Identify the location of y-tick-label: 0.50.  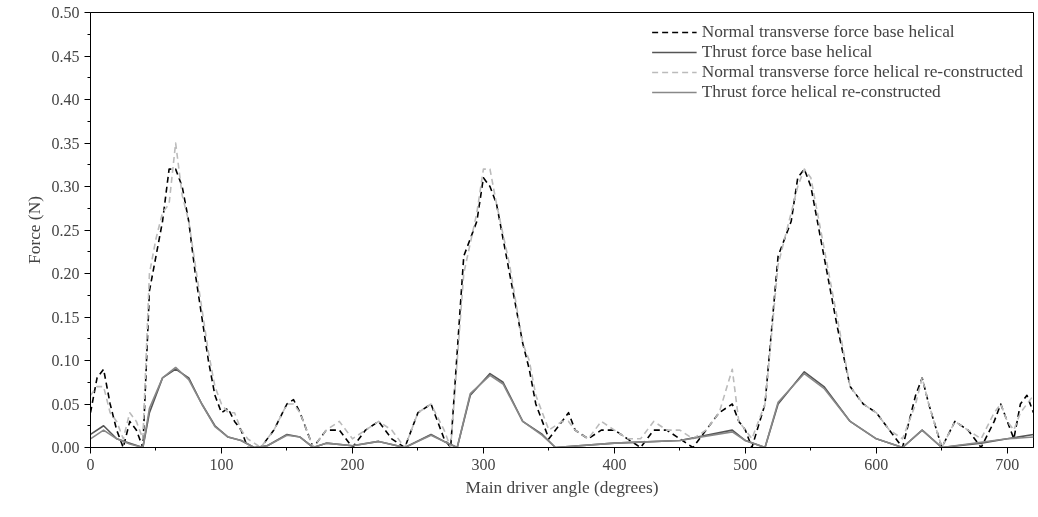
(65, 12).